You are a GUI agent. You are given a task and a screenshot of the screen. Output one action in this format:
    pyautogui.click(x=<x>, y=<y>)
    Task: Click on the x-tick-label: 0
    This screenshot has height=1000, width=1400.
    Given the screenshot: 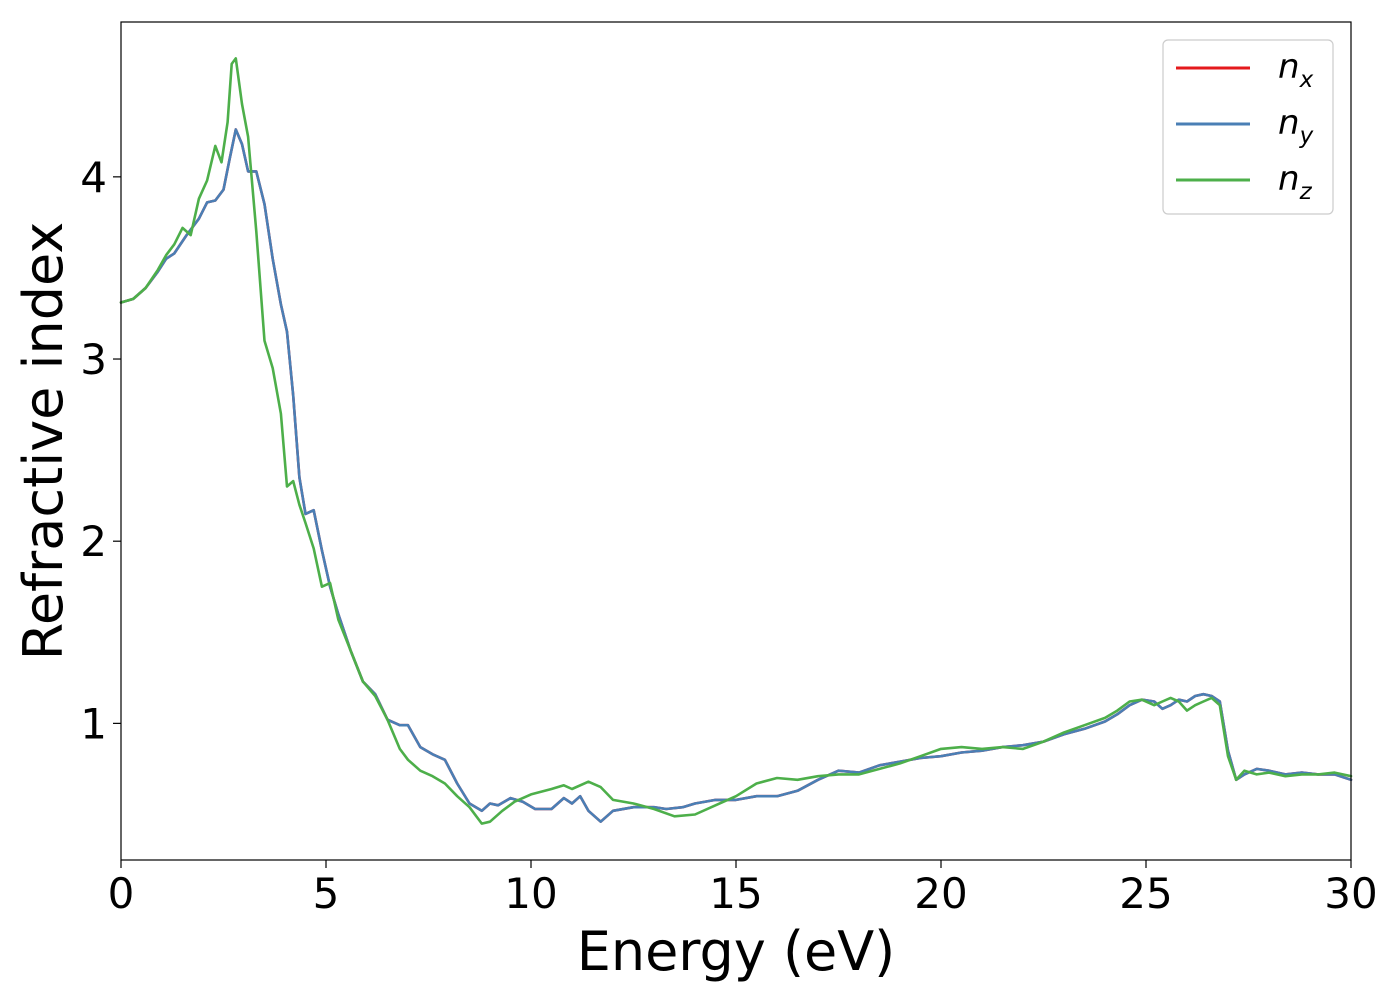 What is the action you would take?
    pyautogui.click(x=121, y=893)
    